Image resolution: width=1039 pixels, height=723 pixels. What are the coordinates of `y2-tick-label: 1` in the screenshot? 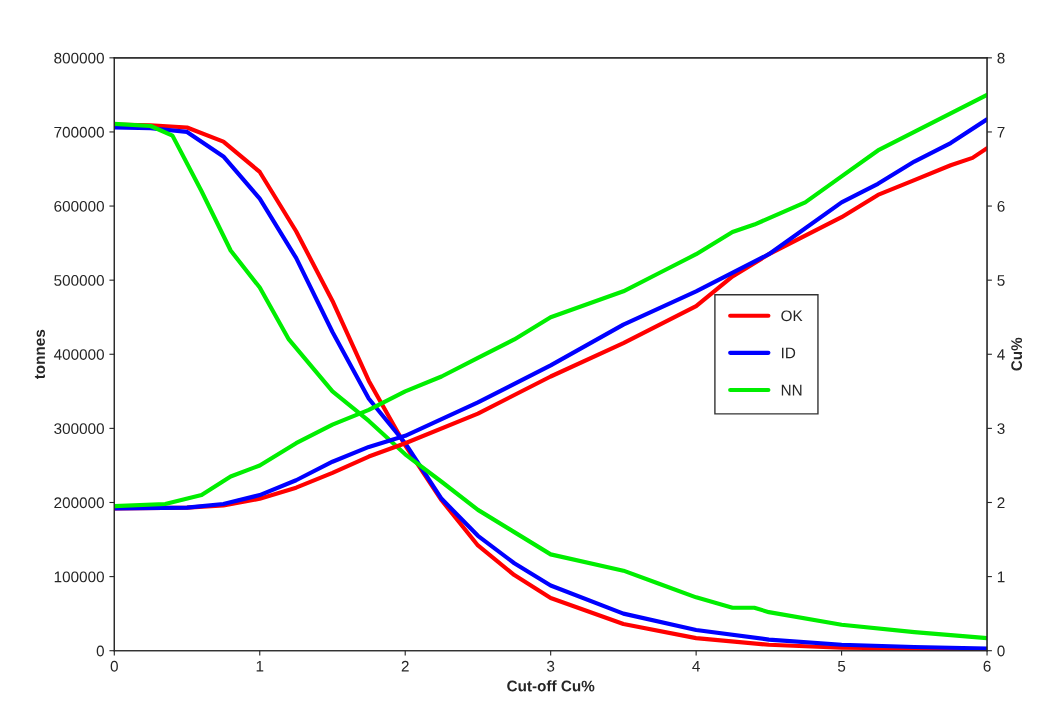 It's located at (1001, 577).